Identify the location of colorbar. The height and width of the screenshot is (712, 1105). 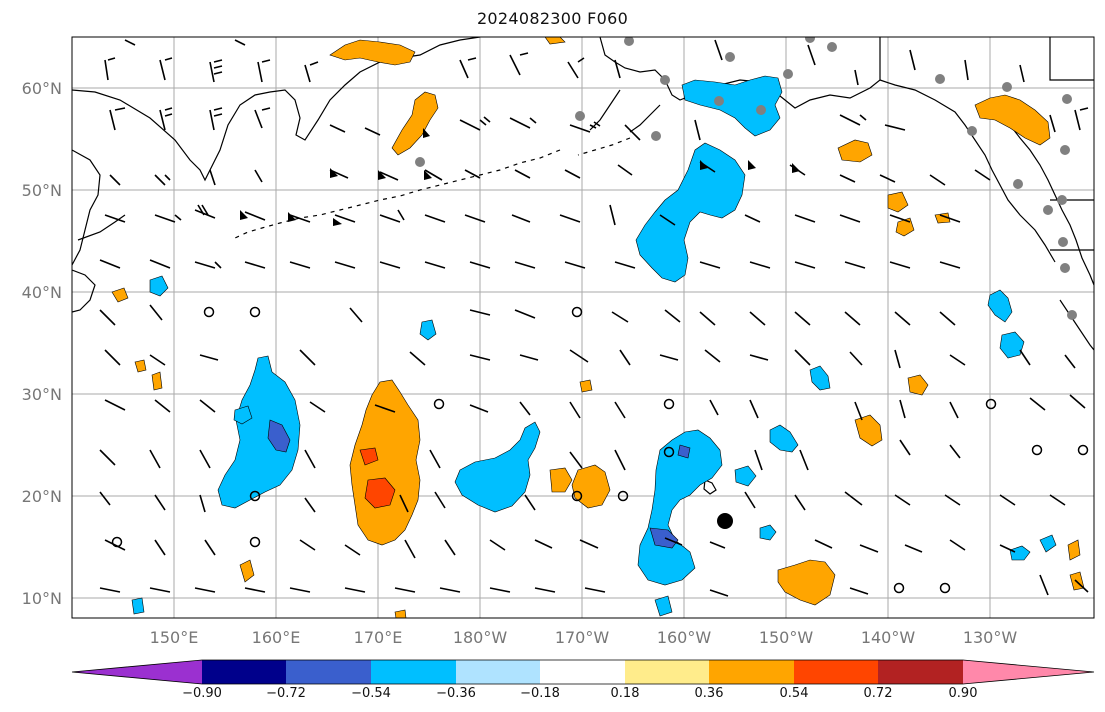
(583, 672).